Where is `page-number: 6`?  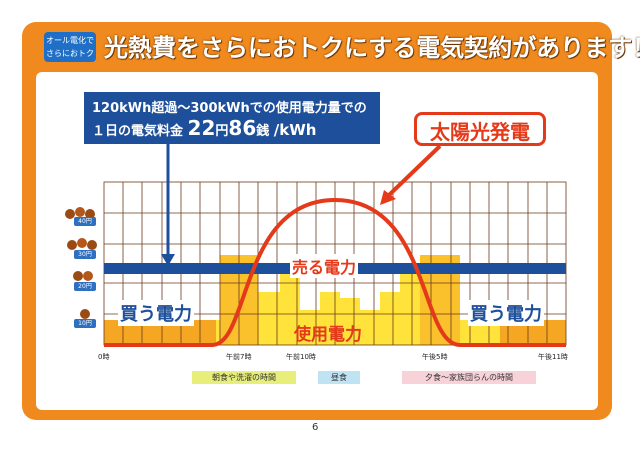 page-number: 6 is located at coordinates (315, 427).